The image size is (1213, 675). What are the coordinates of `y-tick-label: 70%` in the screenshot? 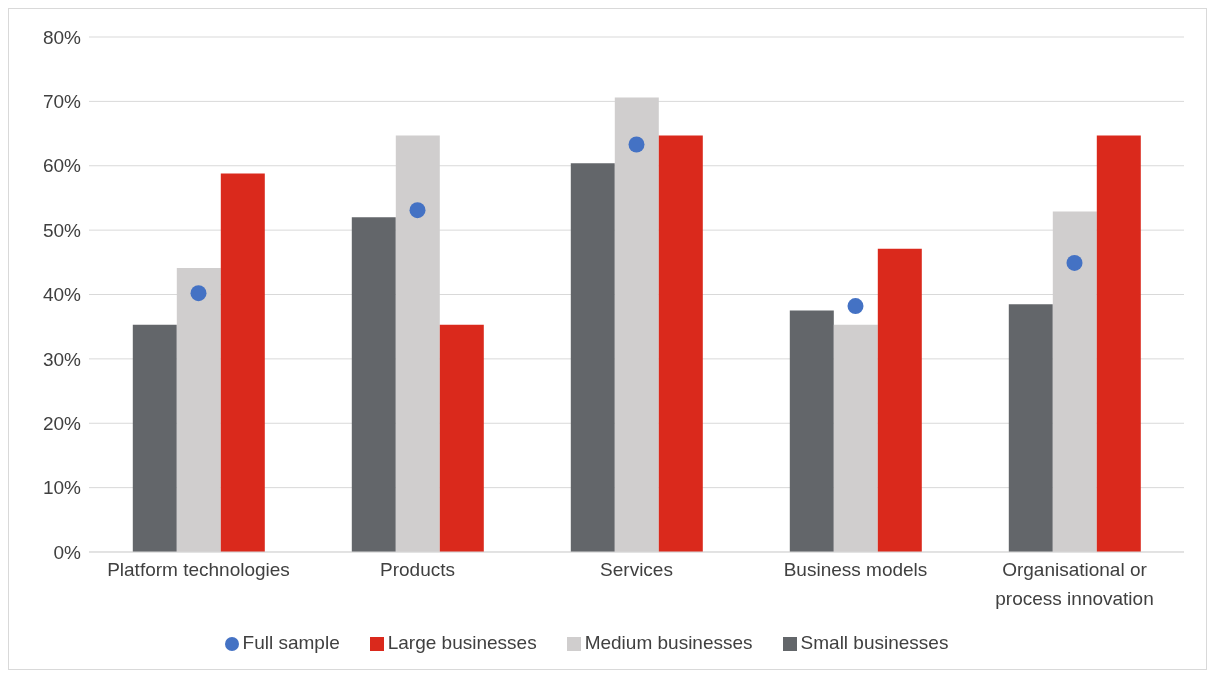 It's located at (62, 102).